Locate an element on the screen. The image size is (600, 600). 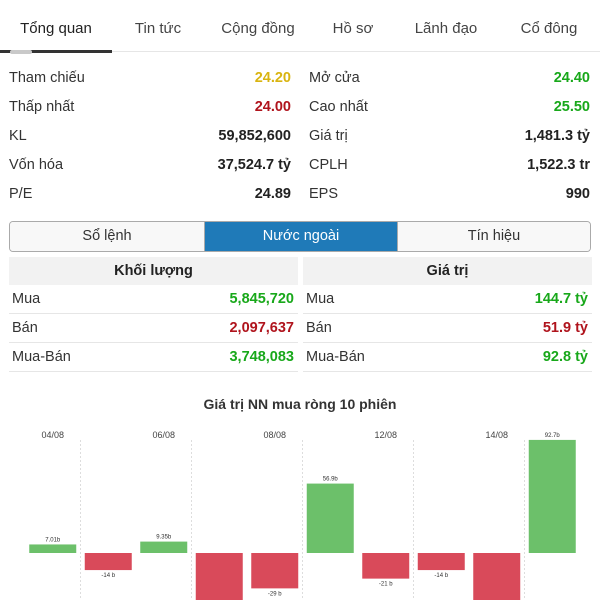
segmented-control: Sổ lệnh Nước ngoài Tín hiệu is located at coordinates (300, 236).